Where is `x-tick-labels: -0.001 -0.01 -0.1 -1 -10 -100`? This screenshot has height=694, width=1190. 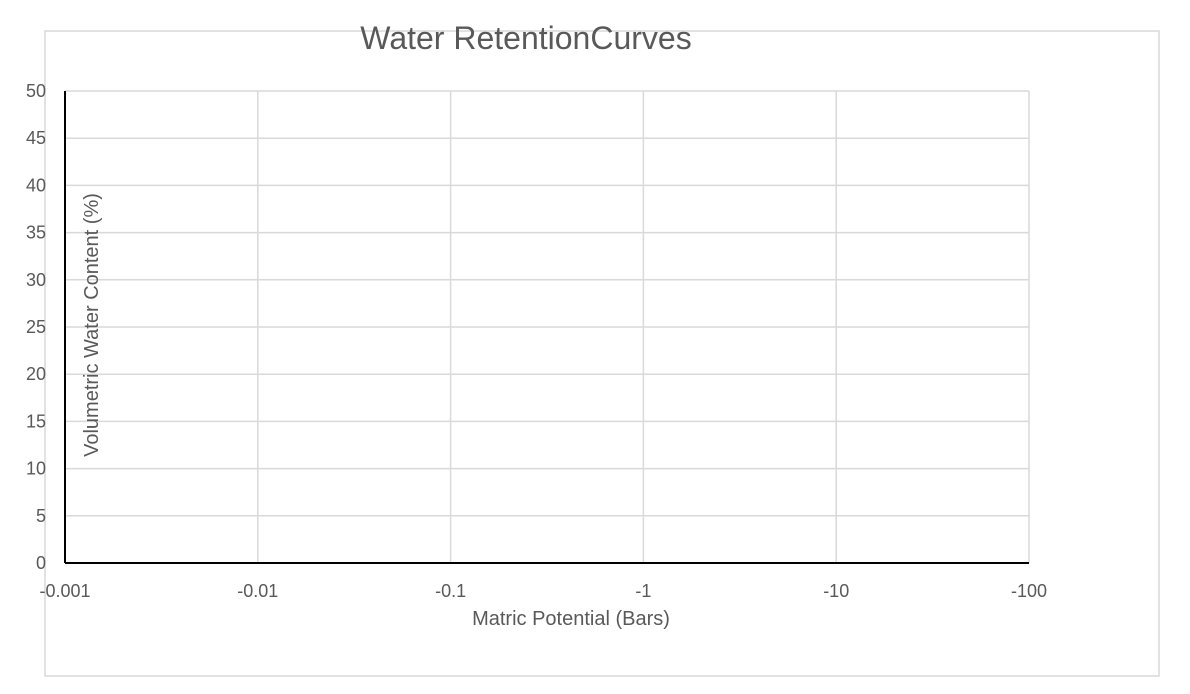 x-tick-labels: -0.001 -0.01 -0.1 -1 -10 -100 is located at coordinates (543, 591).